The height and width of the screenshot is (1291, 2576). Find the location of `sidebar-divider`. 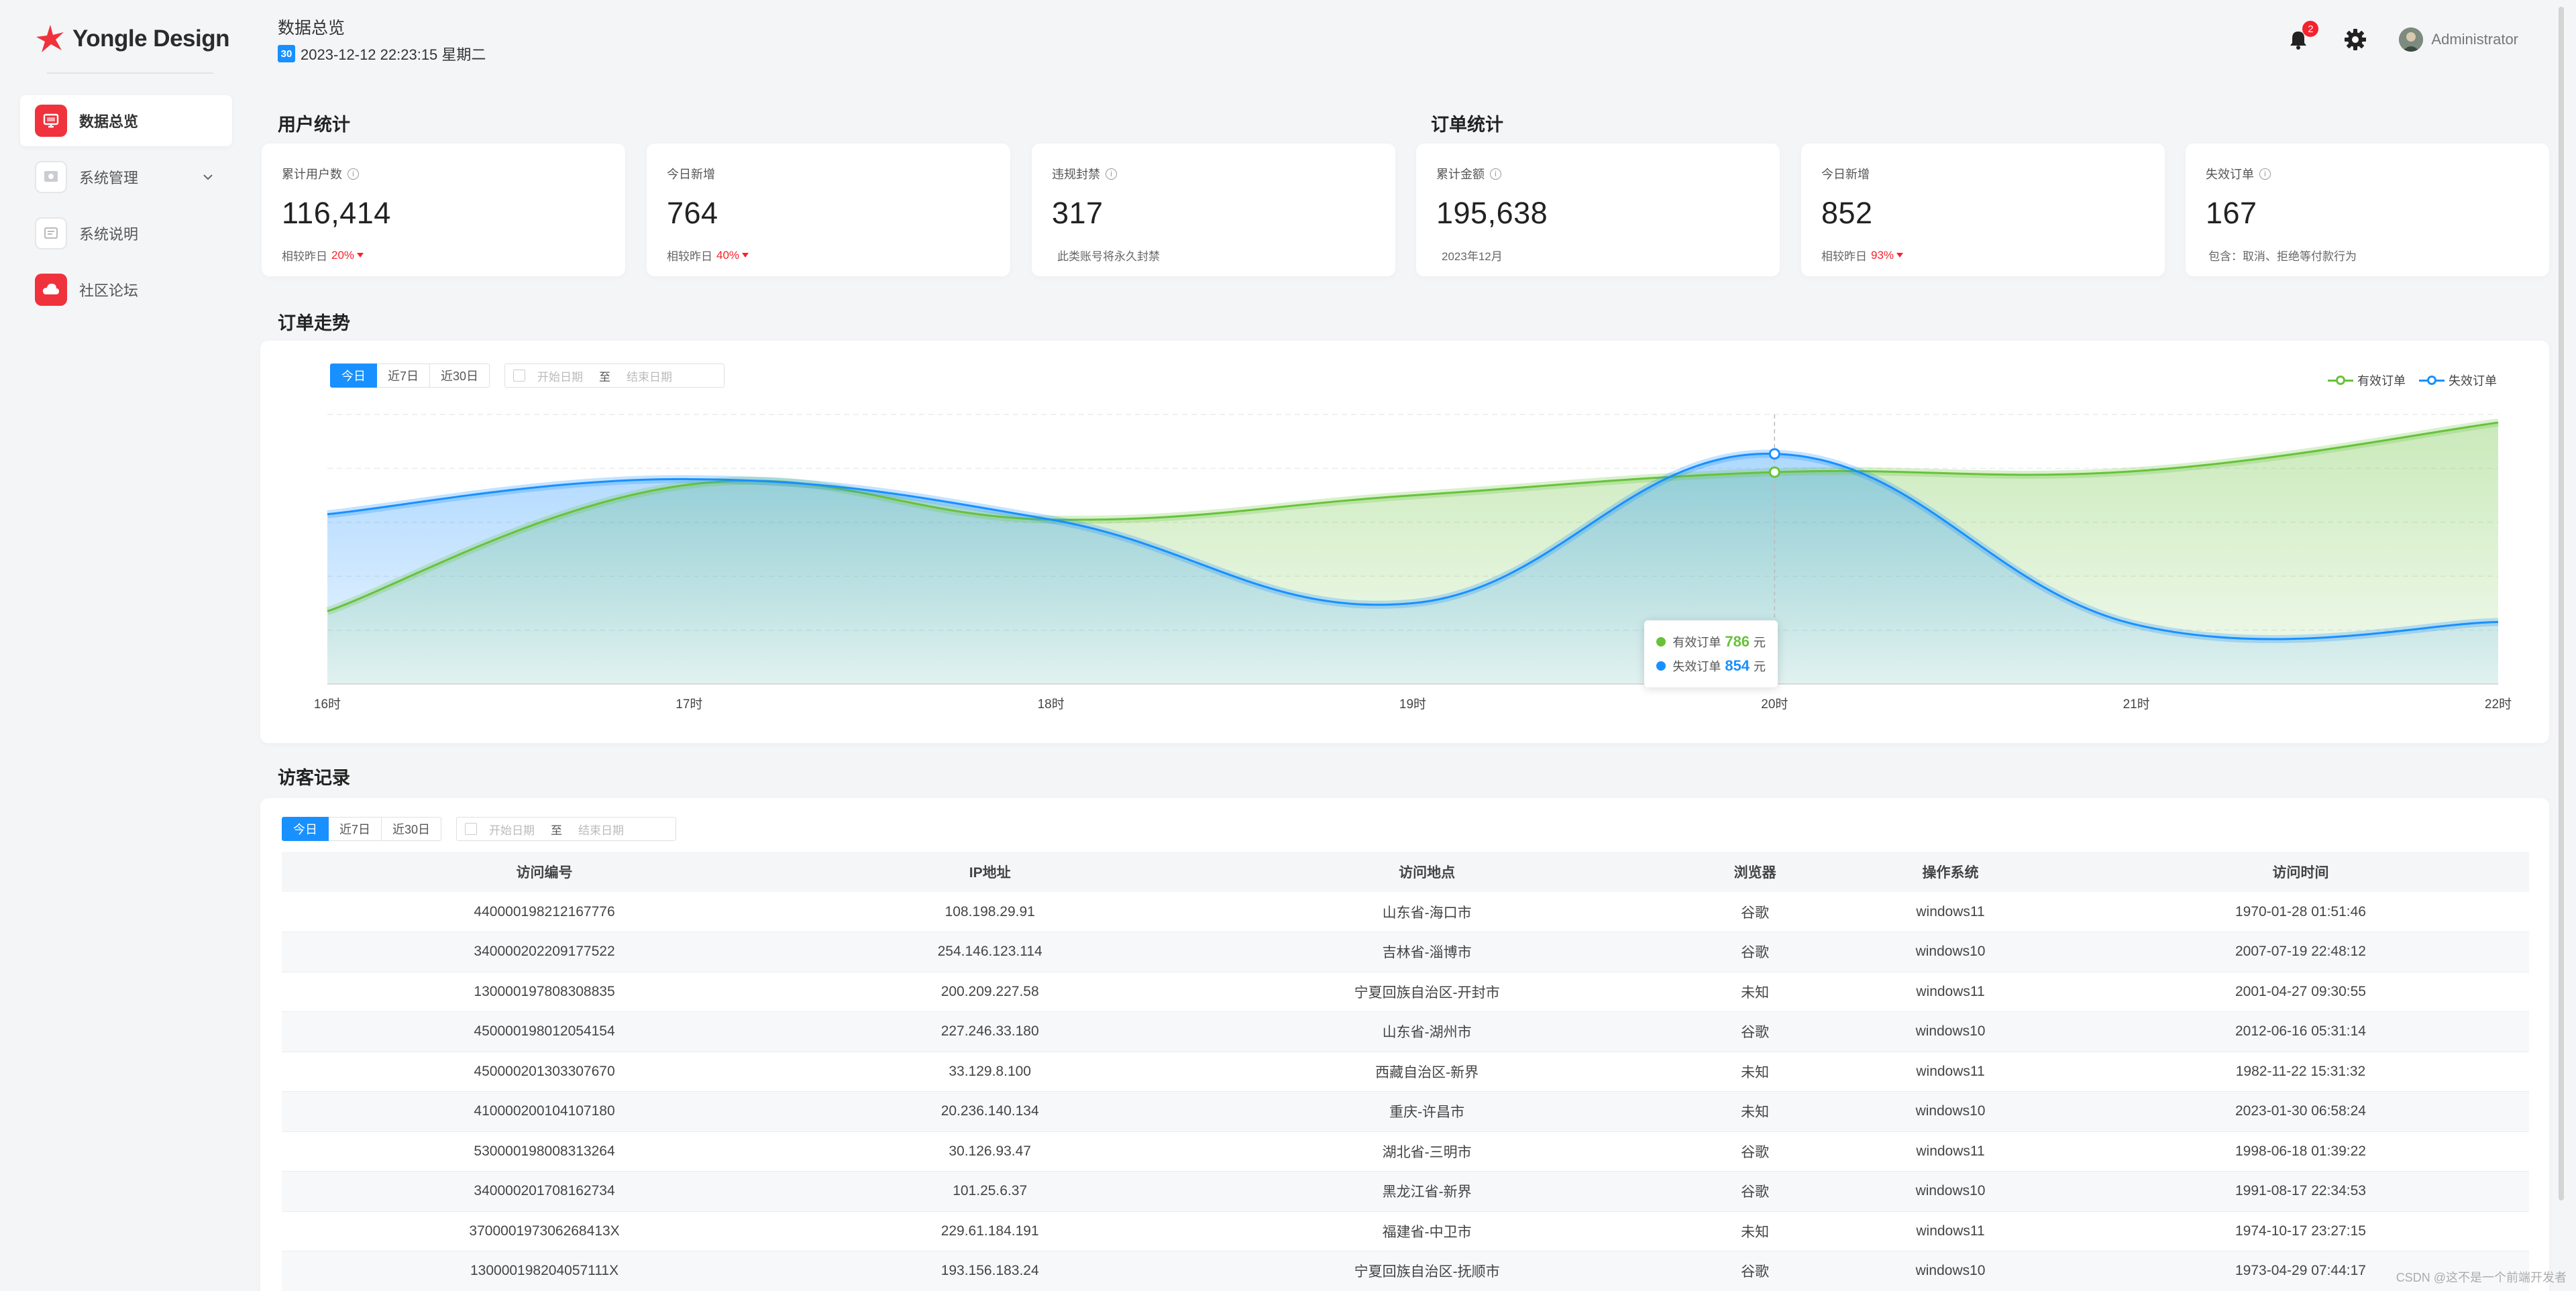

sidebar-divider is located at coordinates (130, 73).